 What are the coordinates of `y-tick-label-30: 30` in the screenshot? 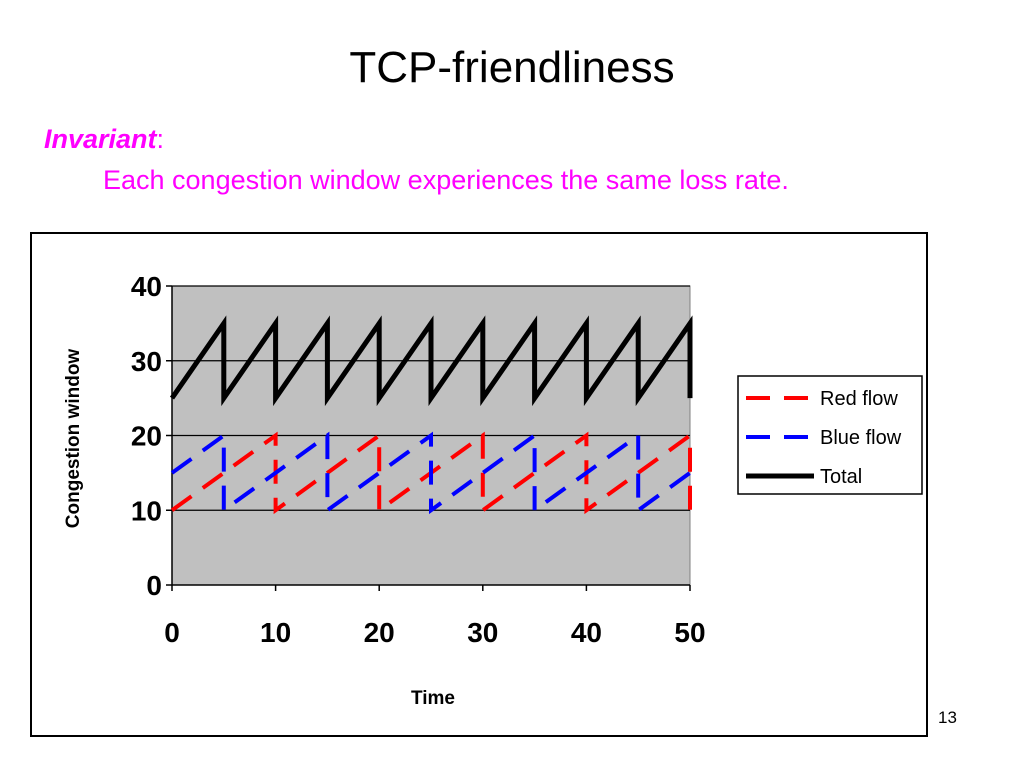 It's located at (146, 361).